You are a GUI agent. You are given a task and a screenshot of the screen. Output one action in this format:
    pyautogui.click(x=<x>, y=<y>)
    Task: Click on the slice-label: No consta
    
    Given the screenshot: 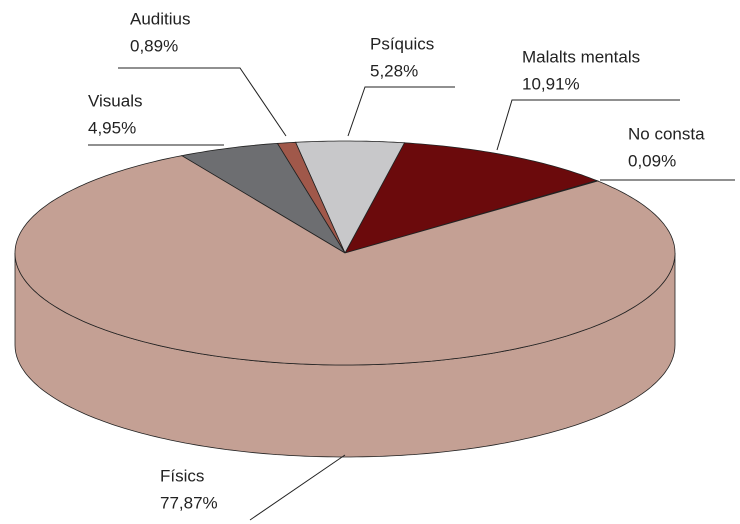 What is the action you would take?
    pyautogui.click(x=666, y=133)
    